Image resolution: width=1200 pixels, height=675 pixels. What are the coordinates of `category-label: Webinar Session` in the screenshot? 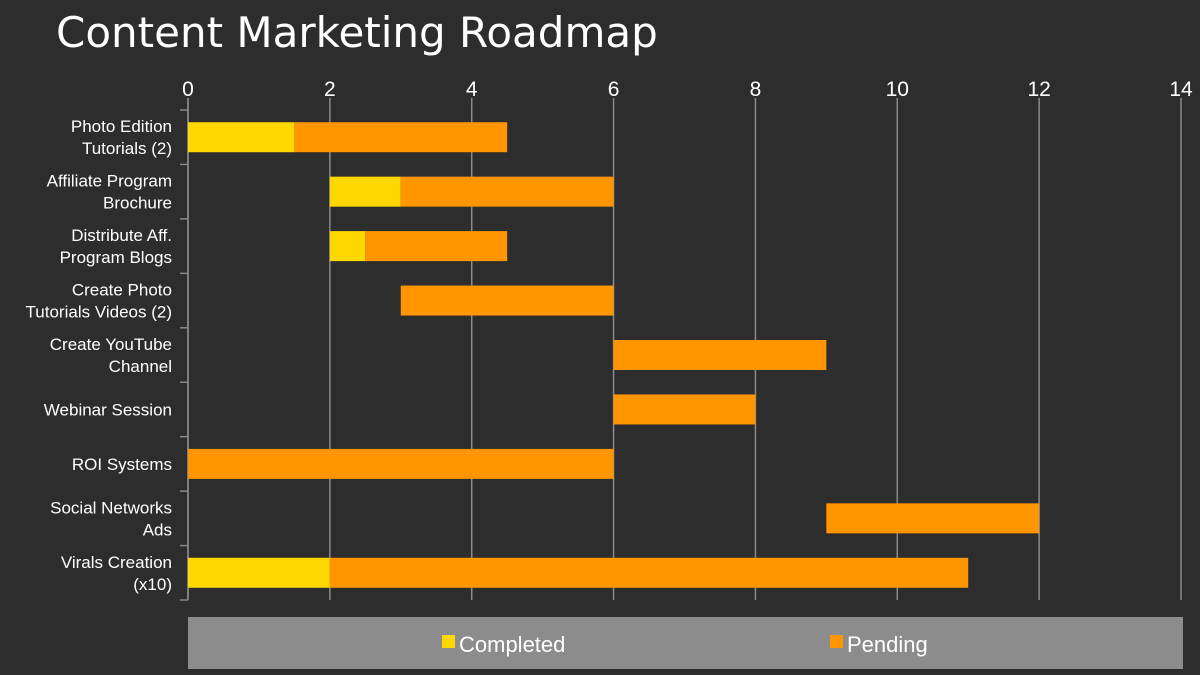 It's located at (108, 409).